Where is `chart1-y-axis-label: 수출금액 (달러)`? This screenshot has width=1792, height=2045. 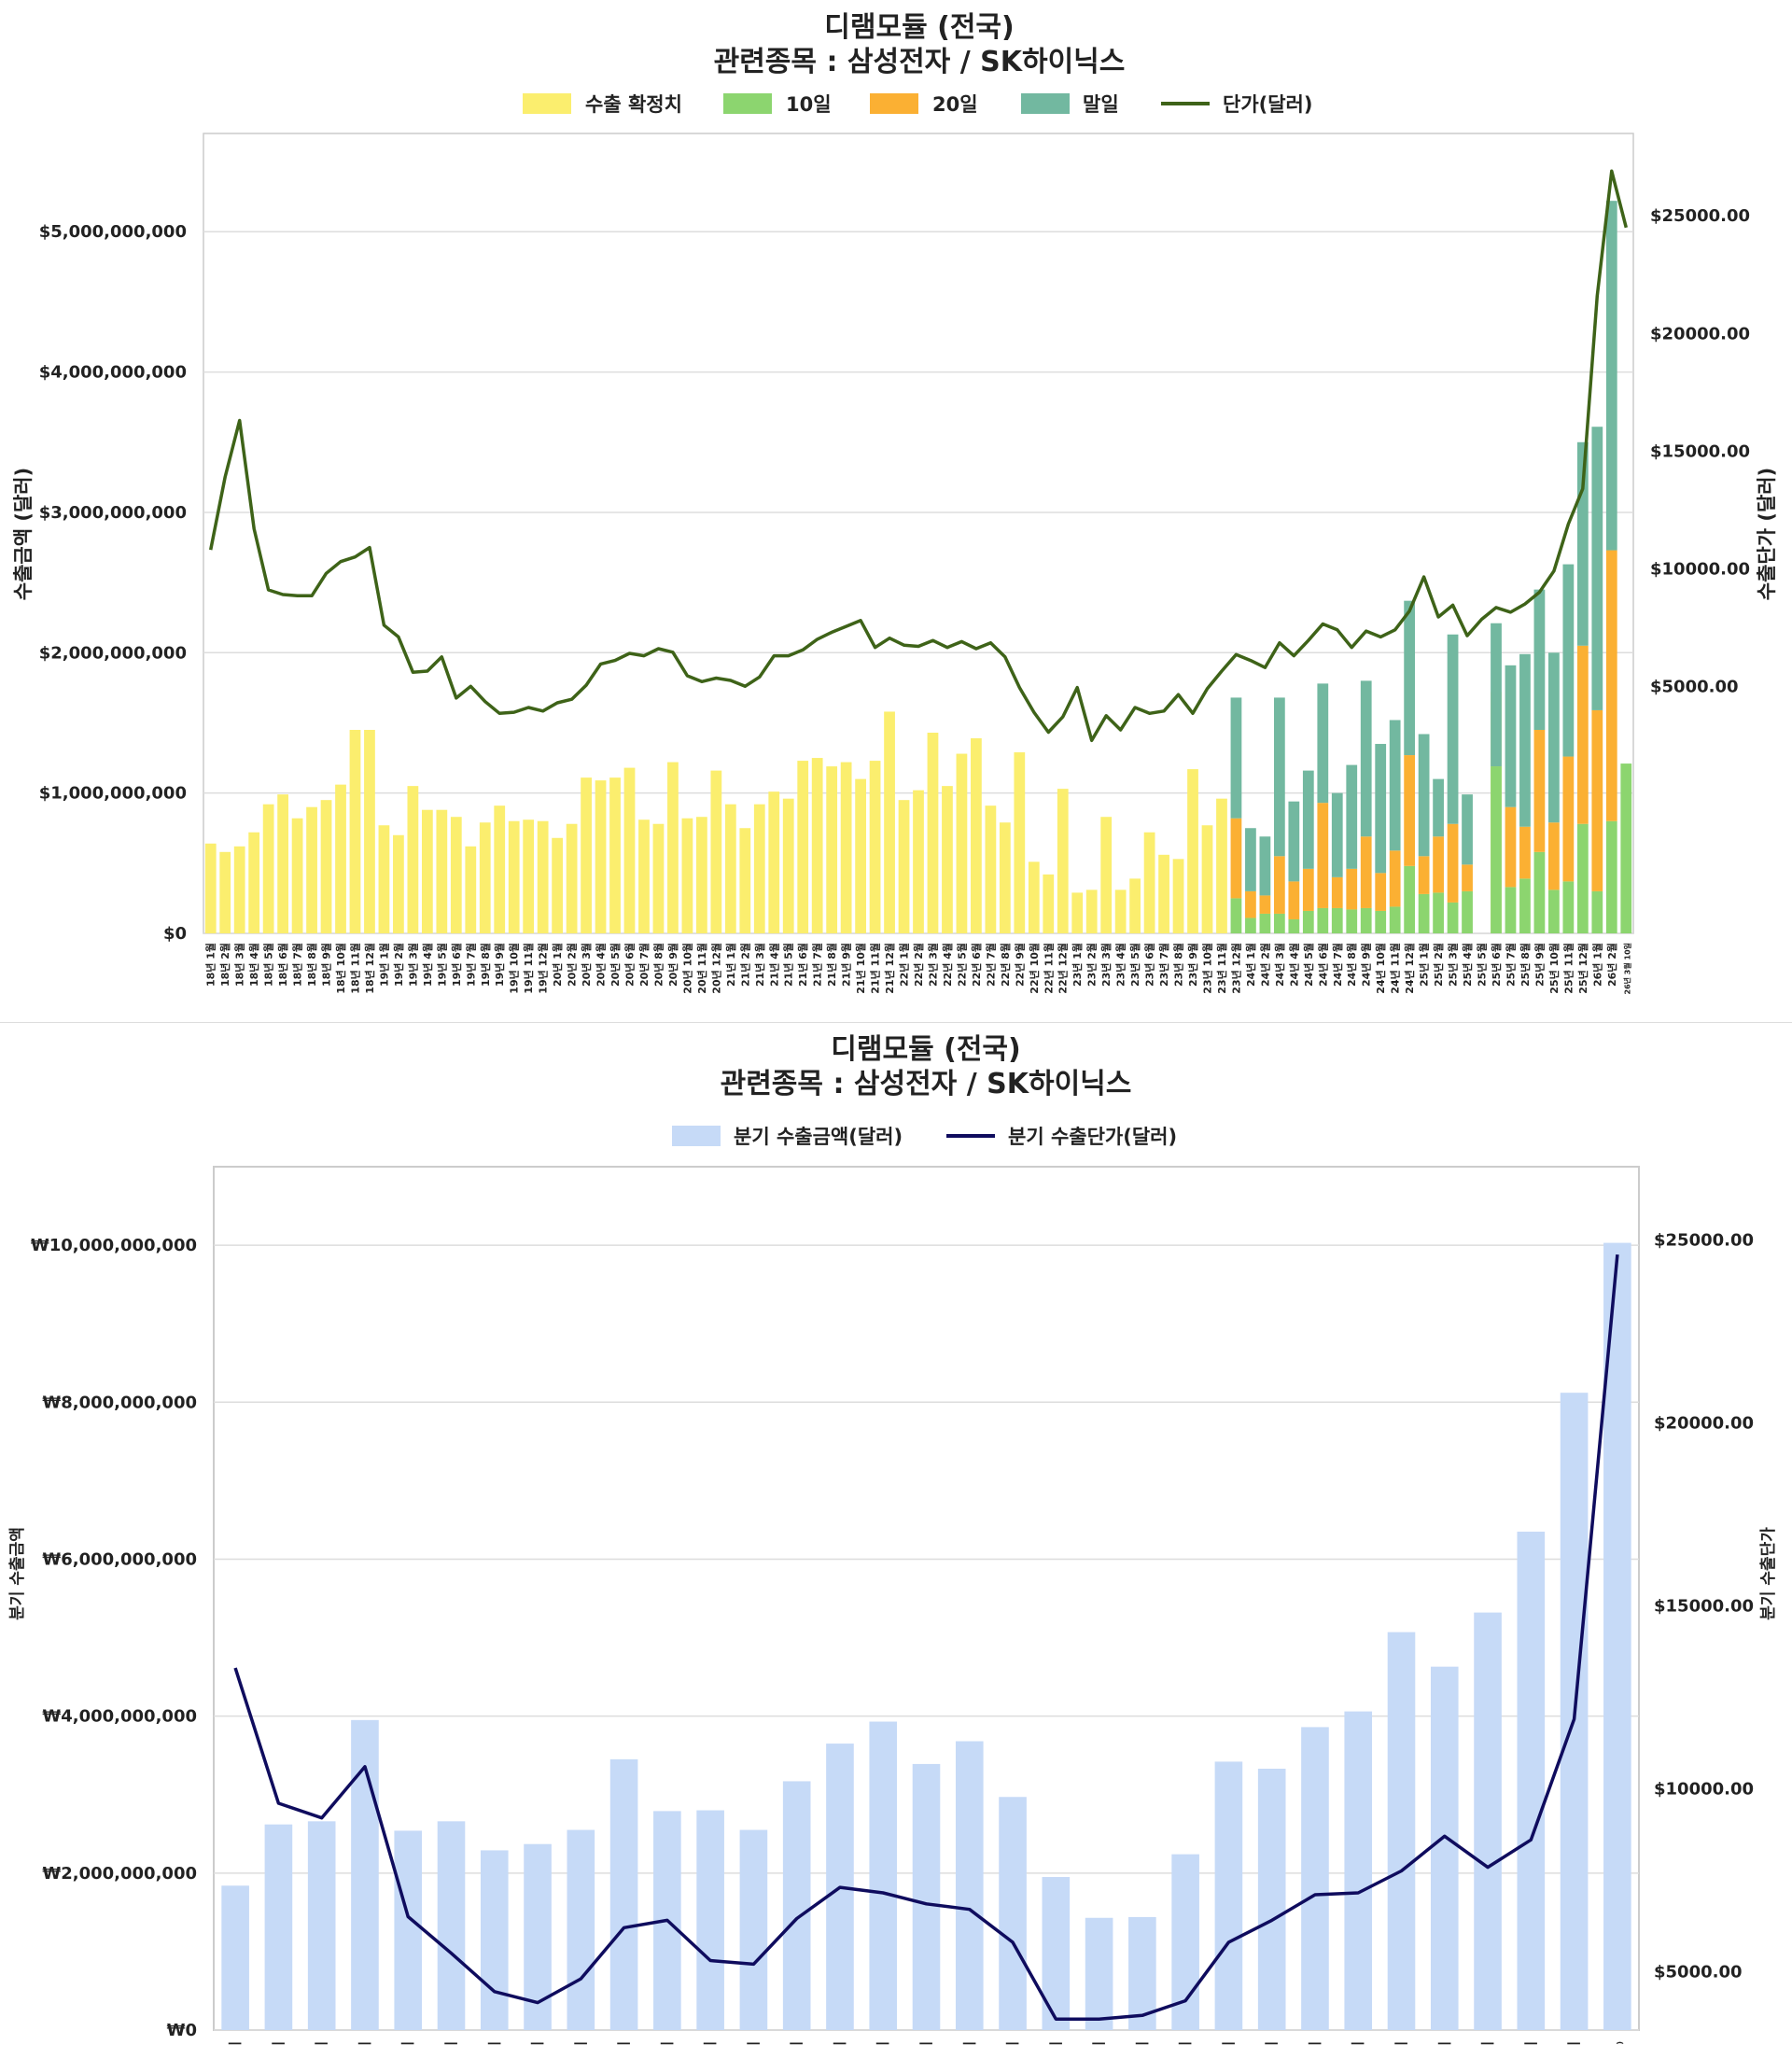 chart1-y-axis-label: 수출금액 (달러) is located at coordinates (23, 534).